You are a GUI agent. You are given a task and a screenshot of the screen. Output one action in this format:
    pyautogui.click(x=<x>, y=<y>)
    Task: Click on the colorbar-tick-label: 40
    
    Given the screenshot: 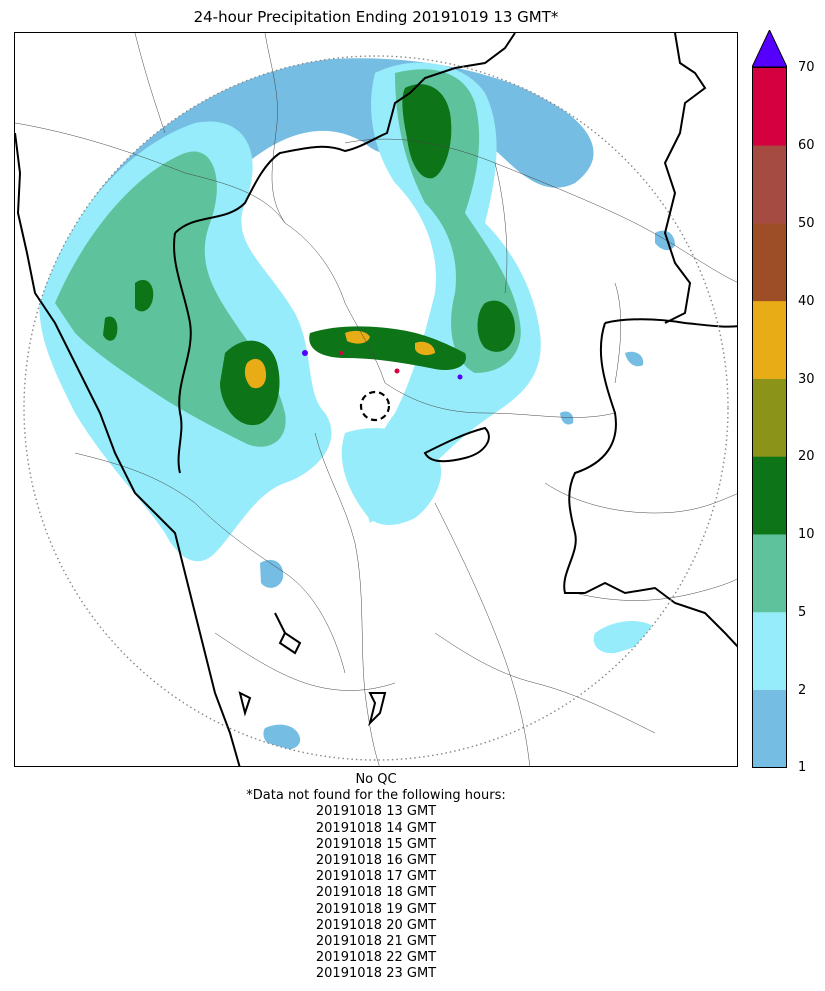 What is the action you would take?
    pyautogui.click(x=806, y=301)
    